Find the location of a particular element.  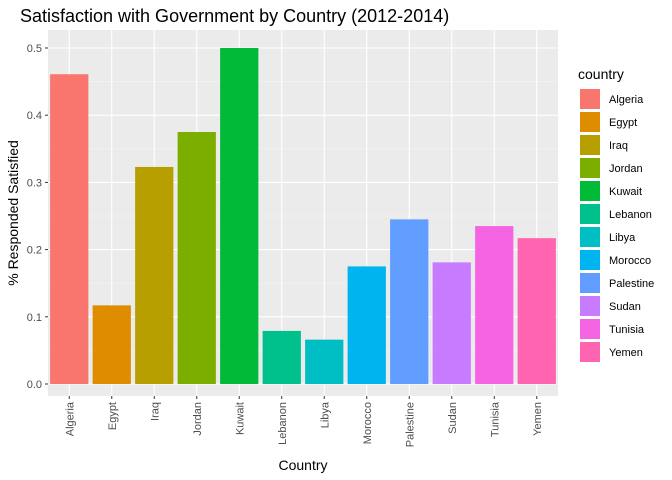

y-axis-title: % Responded Satisfied is located at coordinates (13, 213).